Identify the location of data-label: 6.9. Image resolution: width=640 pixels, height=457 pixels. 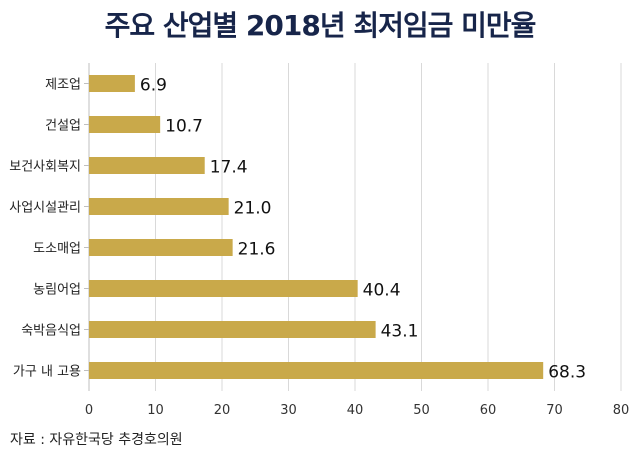
(153, 86).